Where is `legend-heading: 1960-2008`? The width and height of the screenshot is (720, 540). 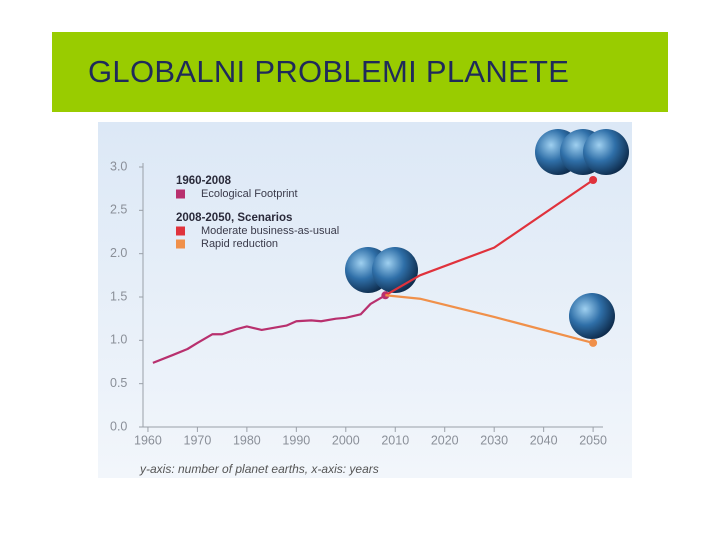
legend-heading: 1960-2008 is located at coordinates (204, 181).